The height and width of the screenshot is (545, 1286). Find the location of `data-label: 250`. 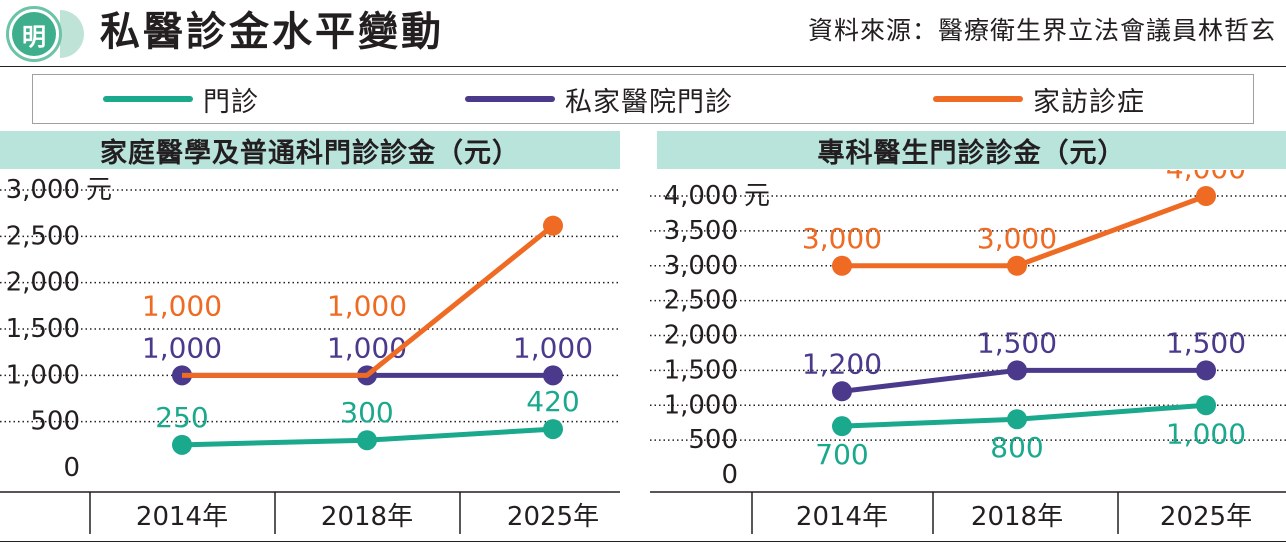

data-label: 250 is located at coordinates (181, 417).